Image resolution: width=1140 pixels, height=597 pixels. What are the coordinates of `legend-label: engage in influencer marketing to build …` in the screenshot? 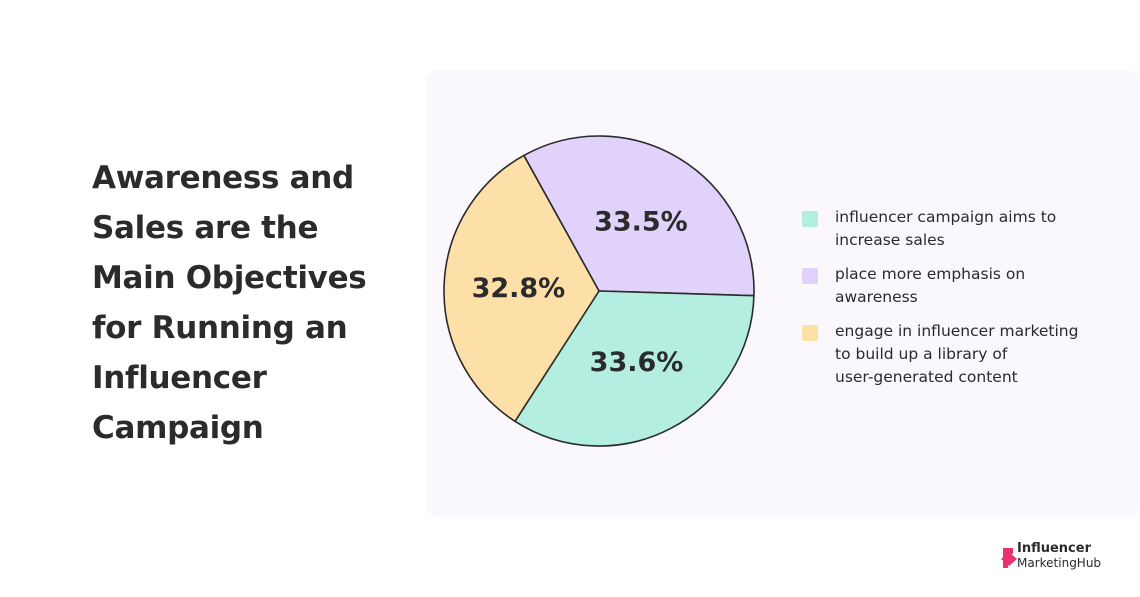 It's located at (968, 354).